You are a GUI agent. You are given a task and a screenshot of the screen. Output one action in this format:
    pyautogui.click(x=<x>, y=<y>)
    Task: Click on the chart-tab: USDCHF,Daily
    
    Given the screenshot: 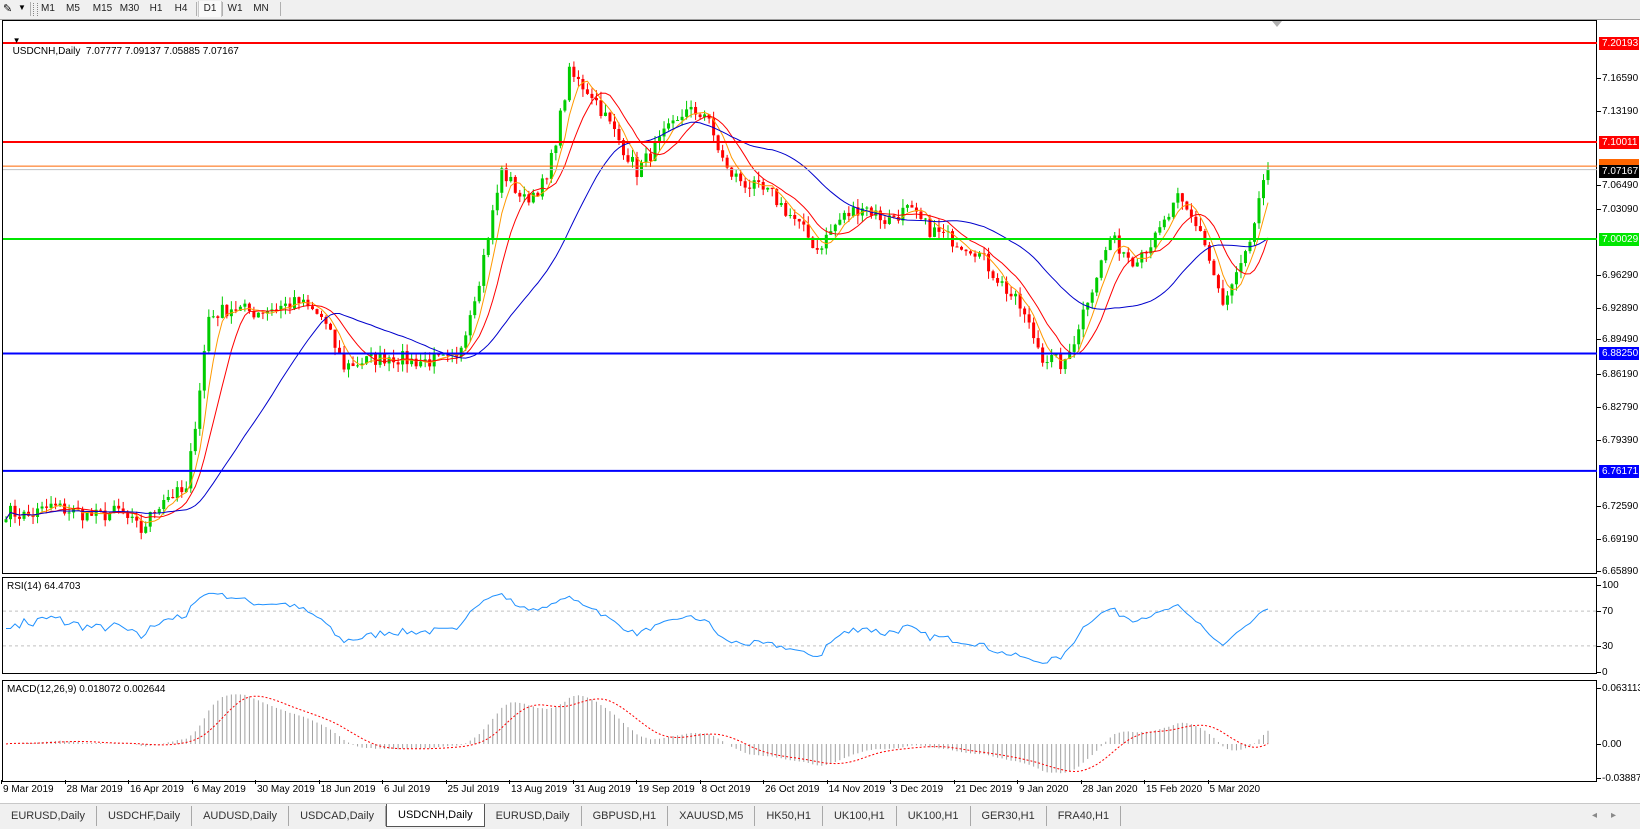 What is the action you would take?
    pyautogui.click(x=145, y=816)
    